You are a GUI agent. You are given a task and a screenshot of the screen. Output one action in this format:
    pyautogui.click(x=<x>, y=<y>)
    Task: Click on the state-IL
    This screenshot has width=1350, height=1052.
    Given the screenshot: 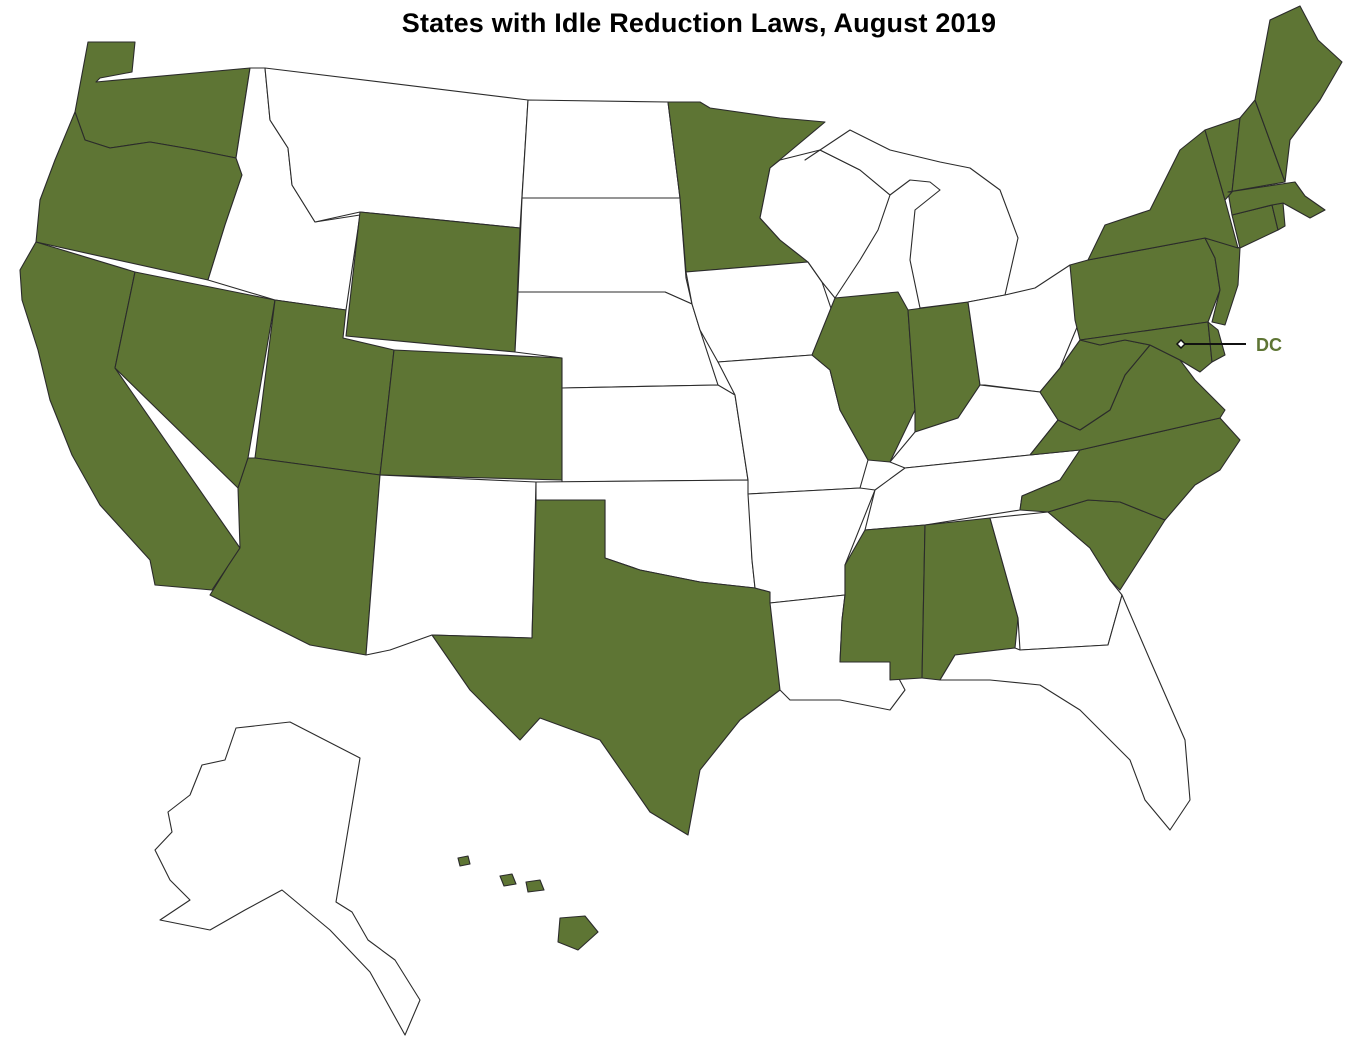 What is the action you would take?
    pyautogui.click(x=863, y=377)
    